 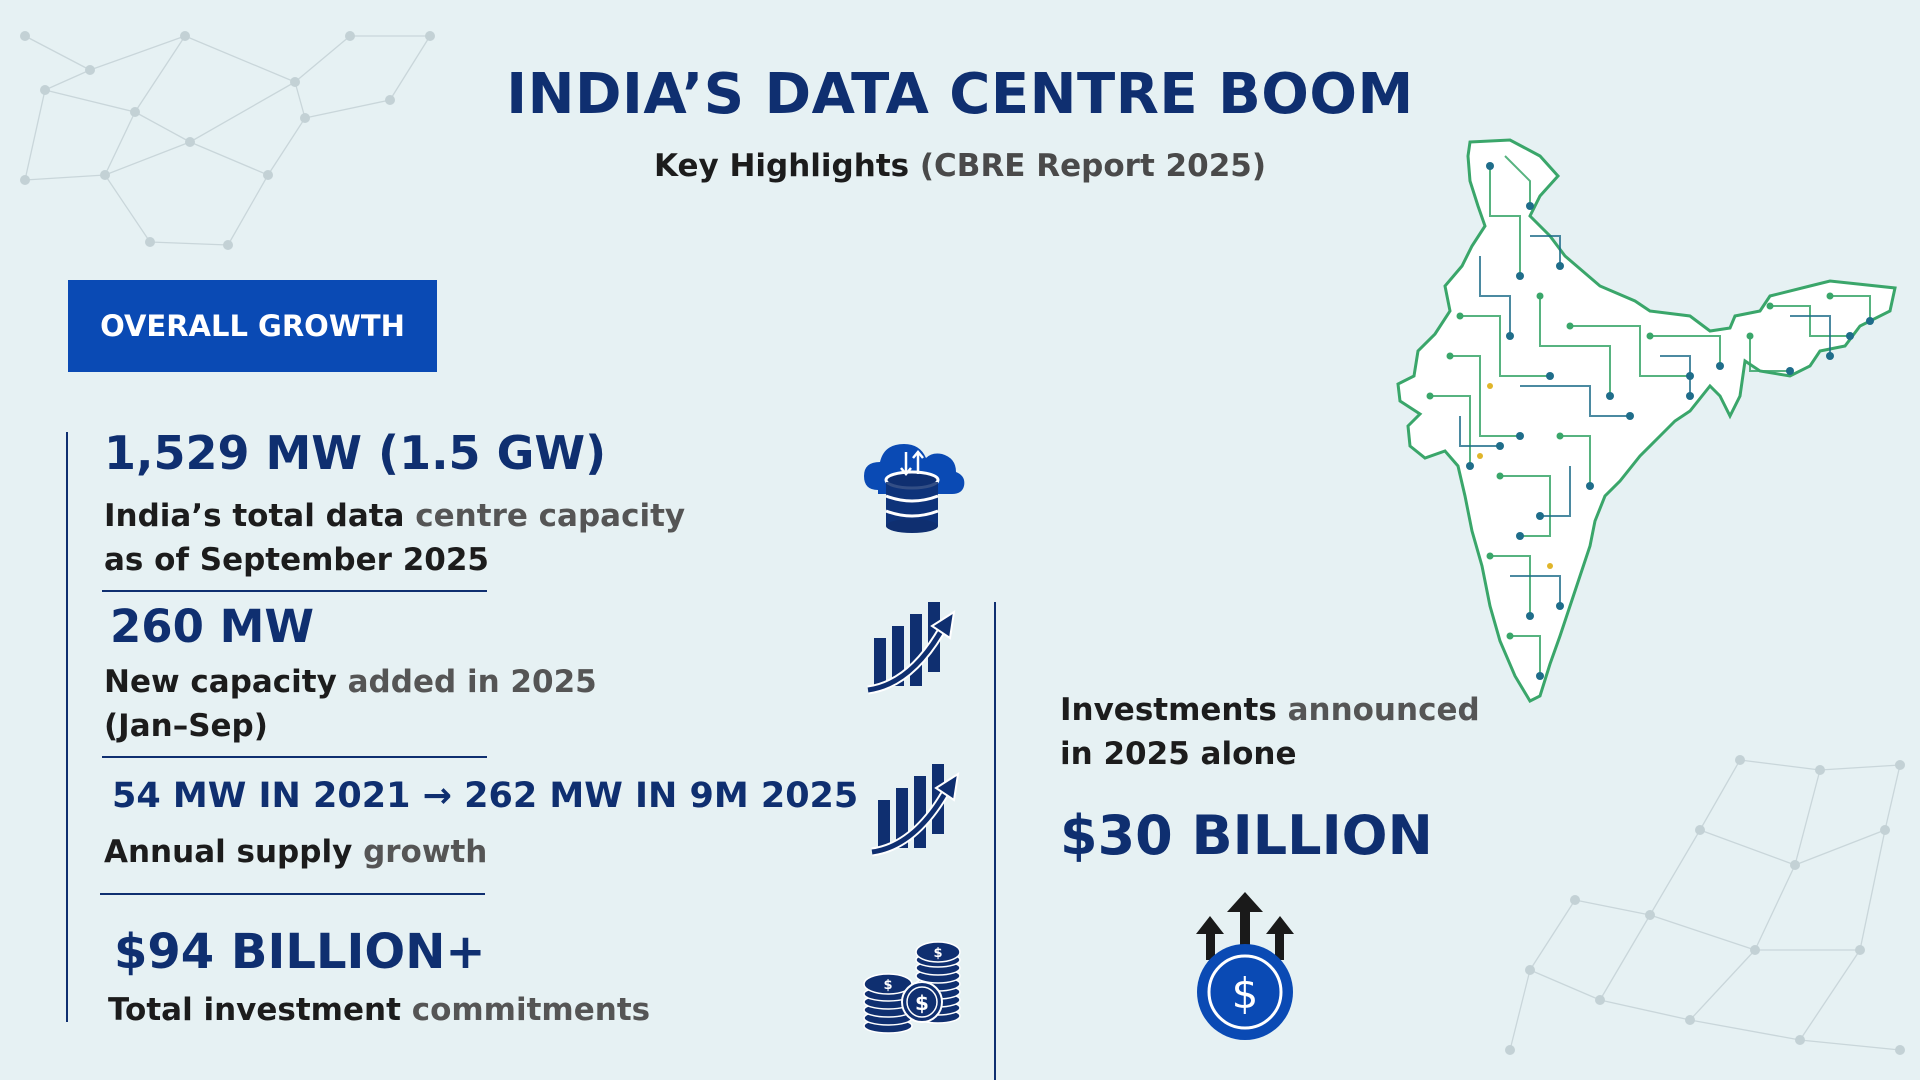 What do you see at coordinates (300, 952) in the screenshot?
I see `metric-value-total-investment: $94 BILLION+` at bounding box center [300, 952].